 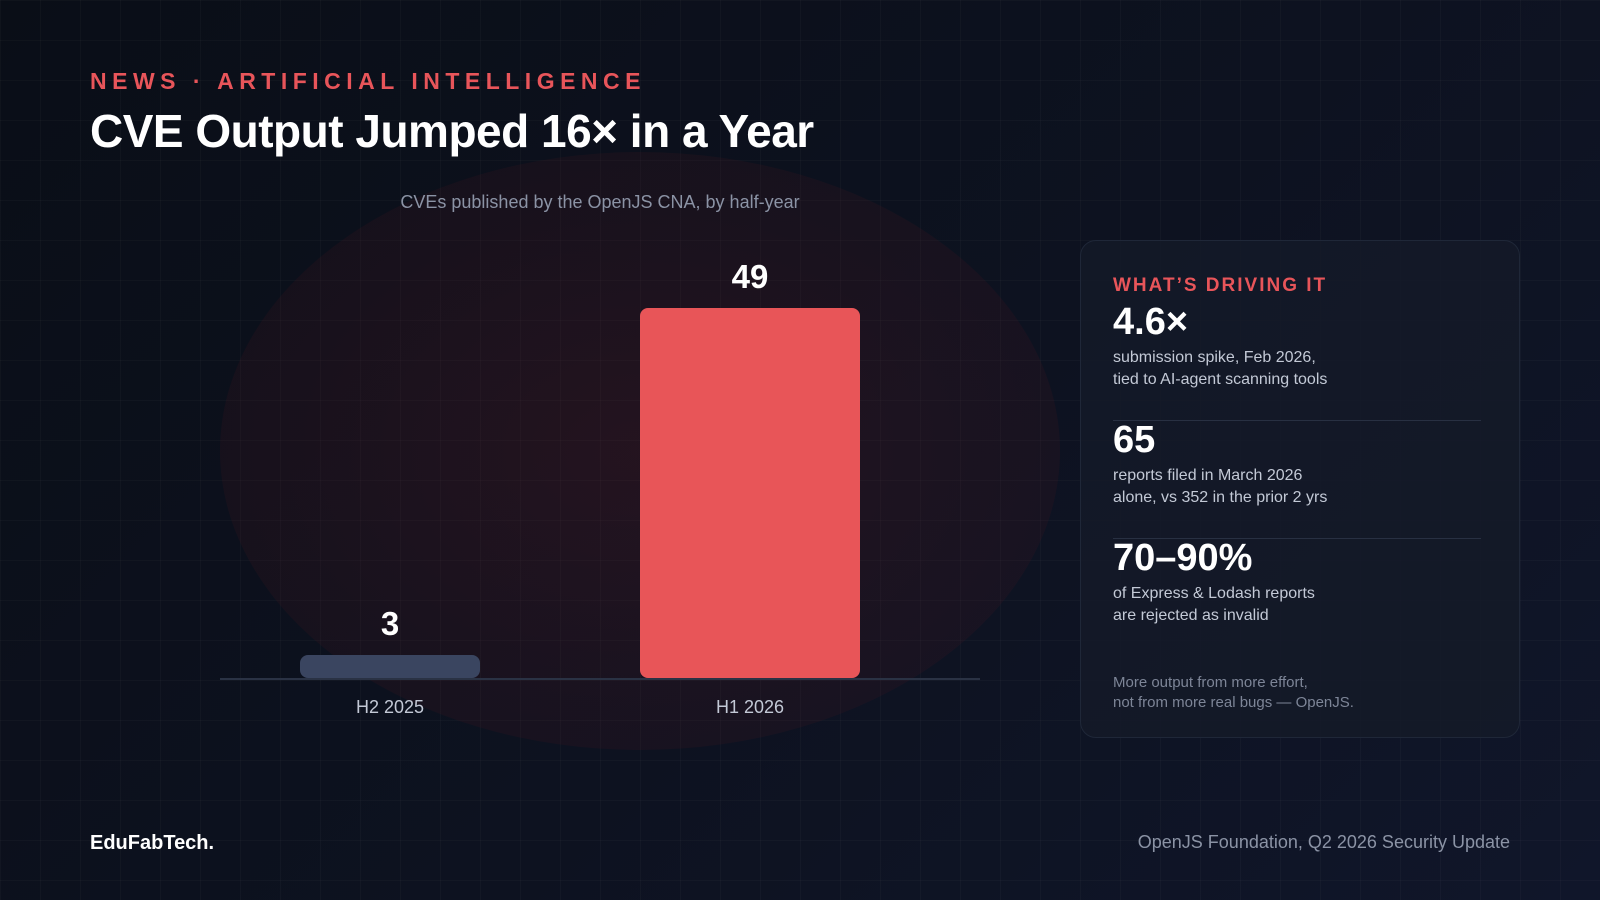 I want to click on stat-description-line: reports filed in March 2026, so click(x=1208, y=475).